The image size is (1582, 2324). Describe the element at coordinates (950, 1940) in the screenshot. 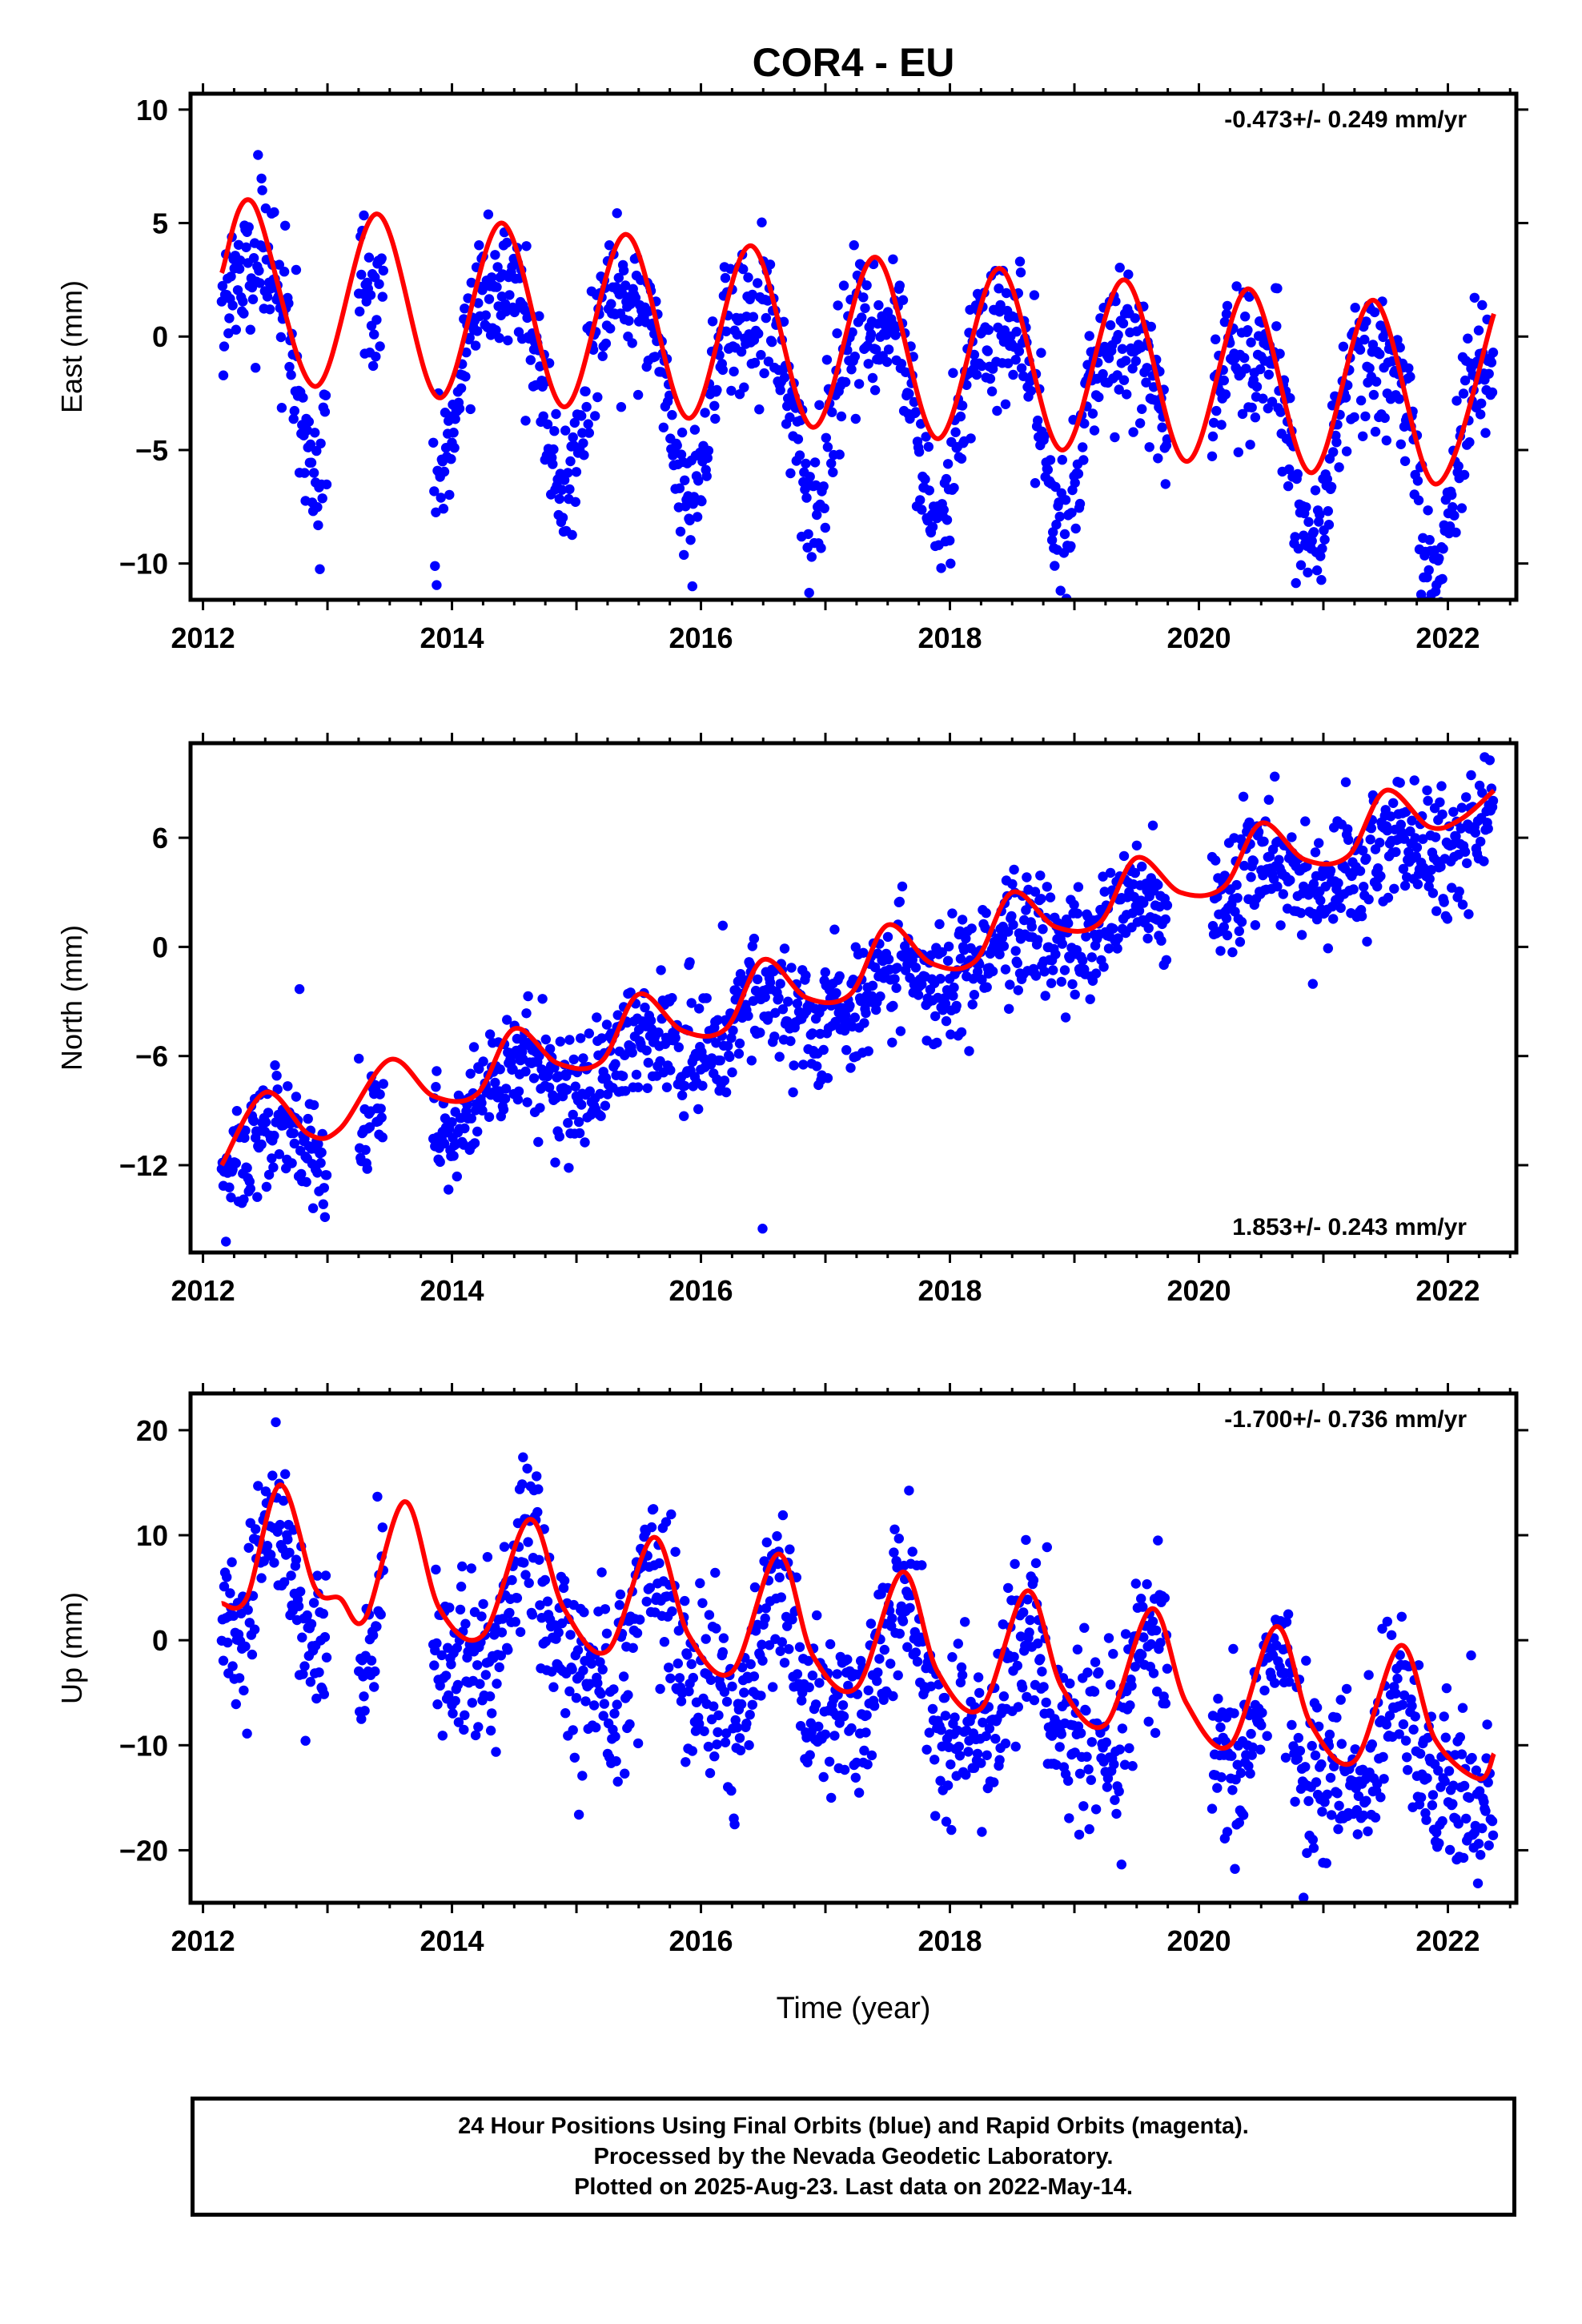

I see `x-tick-label: 2018` at that location.